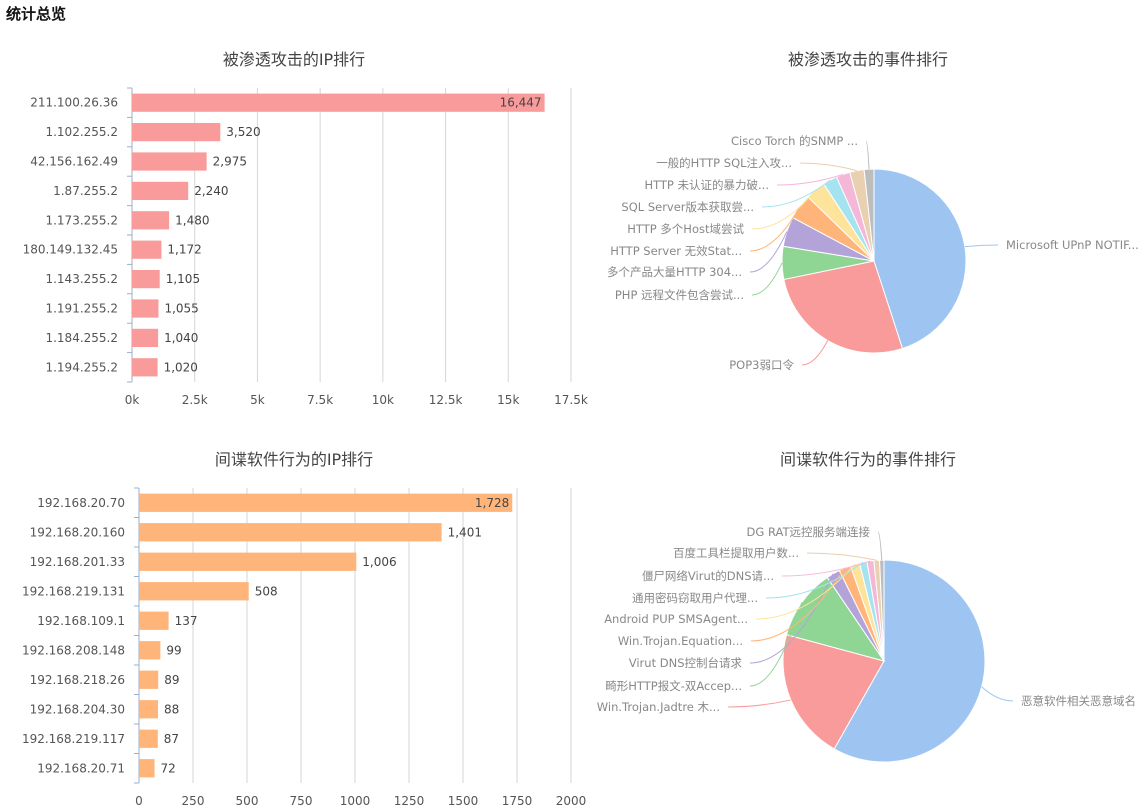 The image size is (1147, 809). Describe the element at coordinates (243, 132) in the screenshot. I see `data-label: 3,520` at that location.